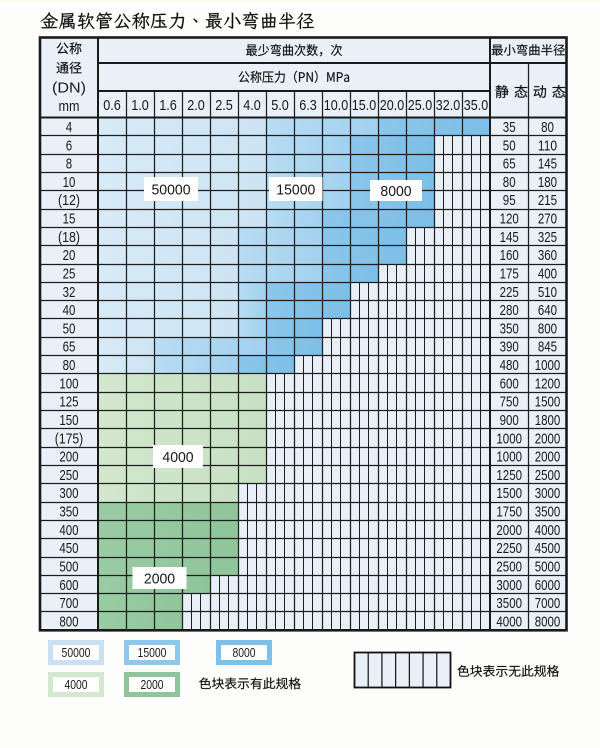  I want to click on svg-text: 20, so click(69, 256).